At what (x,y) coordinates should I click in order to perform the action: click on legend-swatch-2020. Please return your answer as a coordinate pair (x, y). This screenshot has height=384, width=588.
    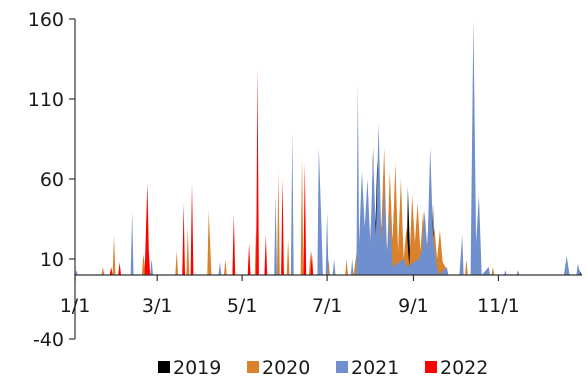
    Looking at the image, I should click on (253, 367).